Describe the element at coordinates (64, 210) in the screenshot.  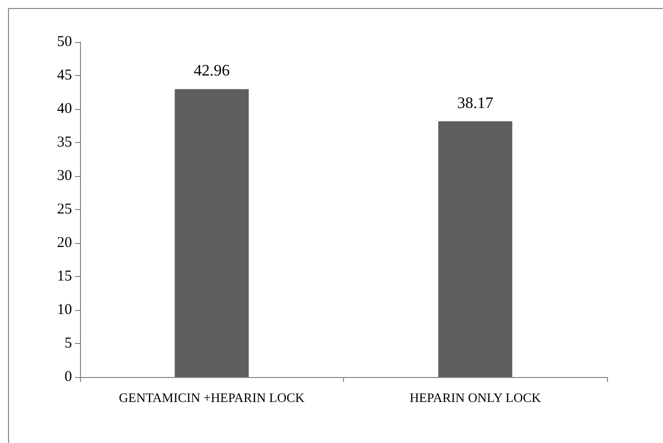
I see `y-tick-label: 25` at that location.